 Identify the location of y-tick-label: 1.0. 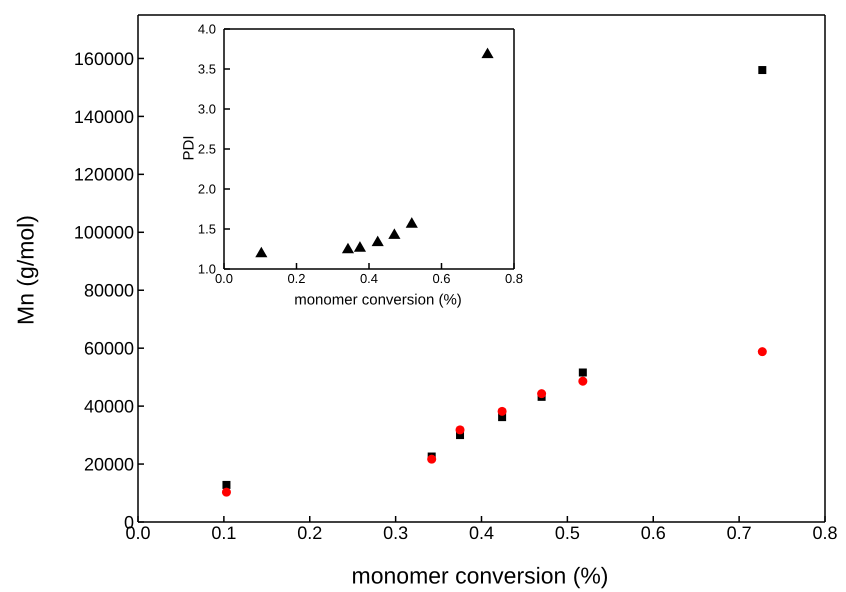
(207, 269).